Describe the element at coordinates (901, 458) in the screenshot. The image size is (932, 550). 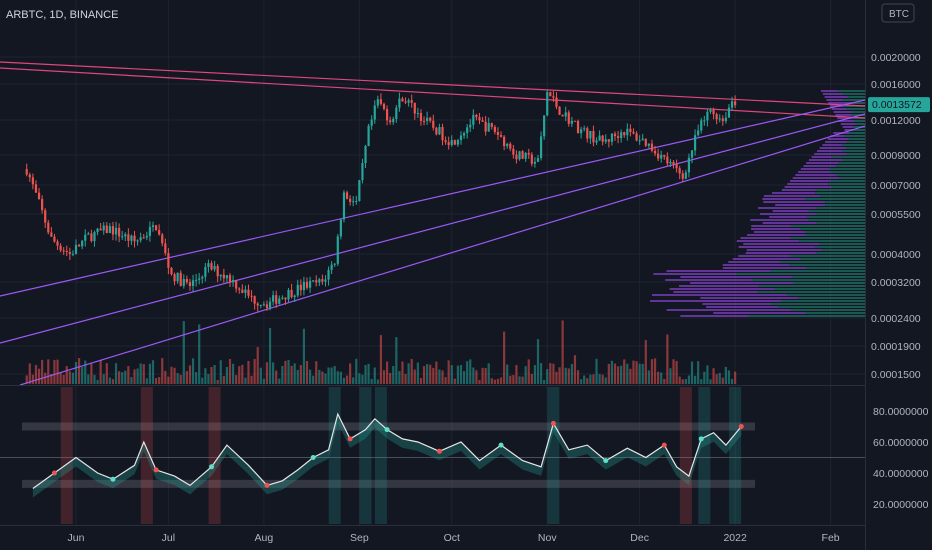
I see `oscillator-axis: 80.0000000 60.0000000 40.0000000 20.0000000` at that location.